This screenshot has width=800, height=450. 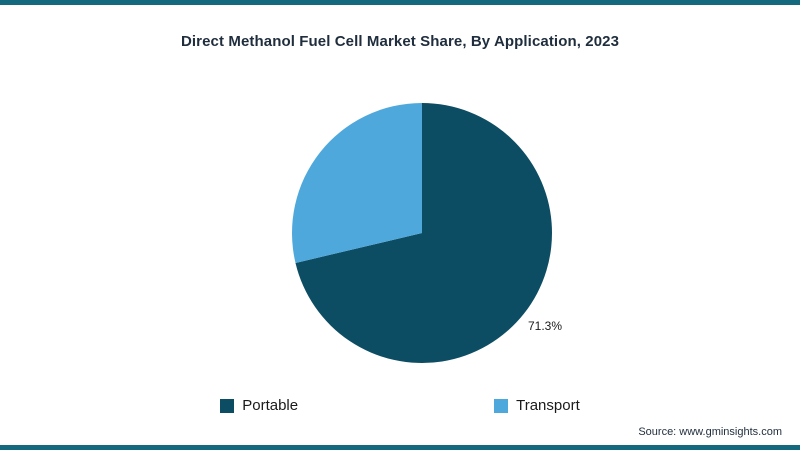 What do you see at coordinates (548, 405) in the screenshot?
I see `legend-label-transport: Transport` at bounding box center [548, 405].